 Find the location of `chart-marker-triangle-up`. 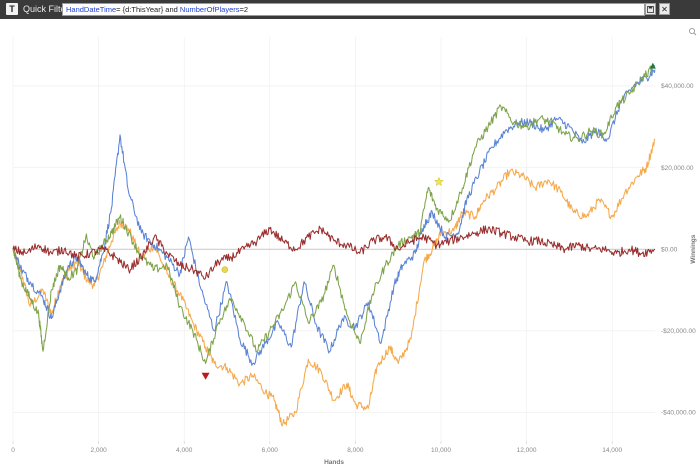

chart-marker-triangle-up is located at coordinates (652, 65).